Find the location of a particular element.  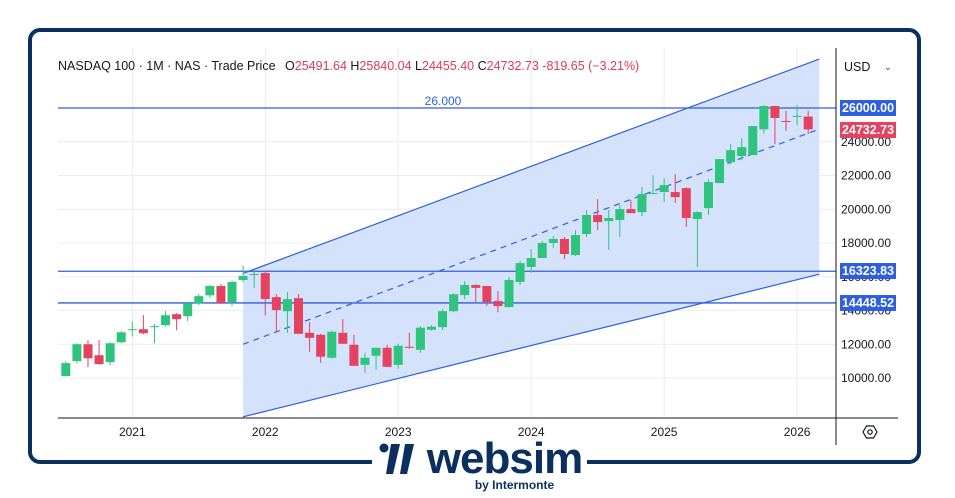

settings-icon is located at coordinates (870, 432).